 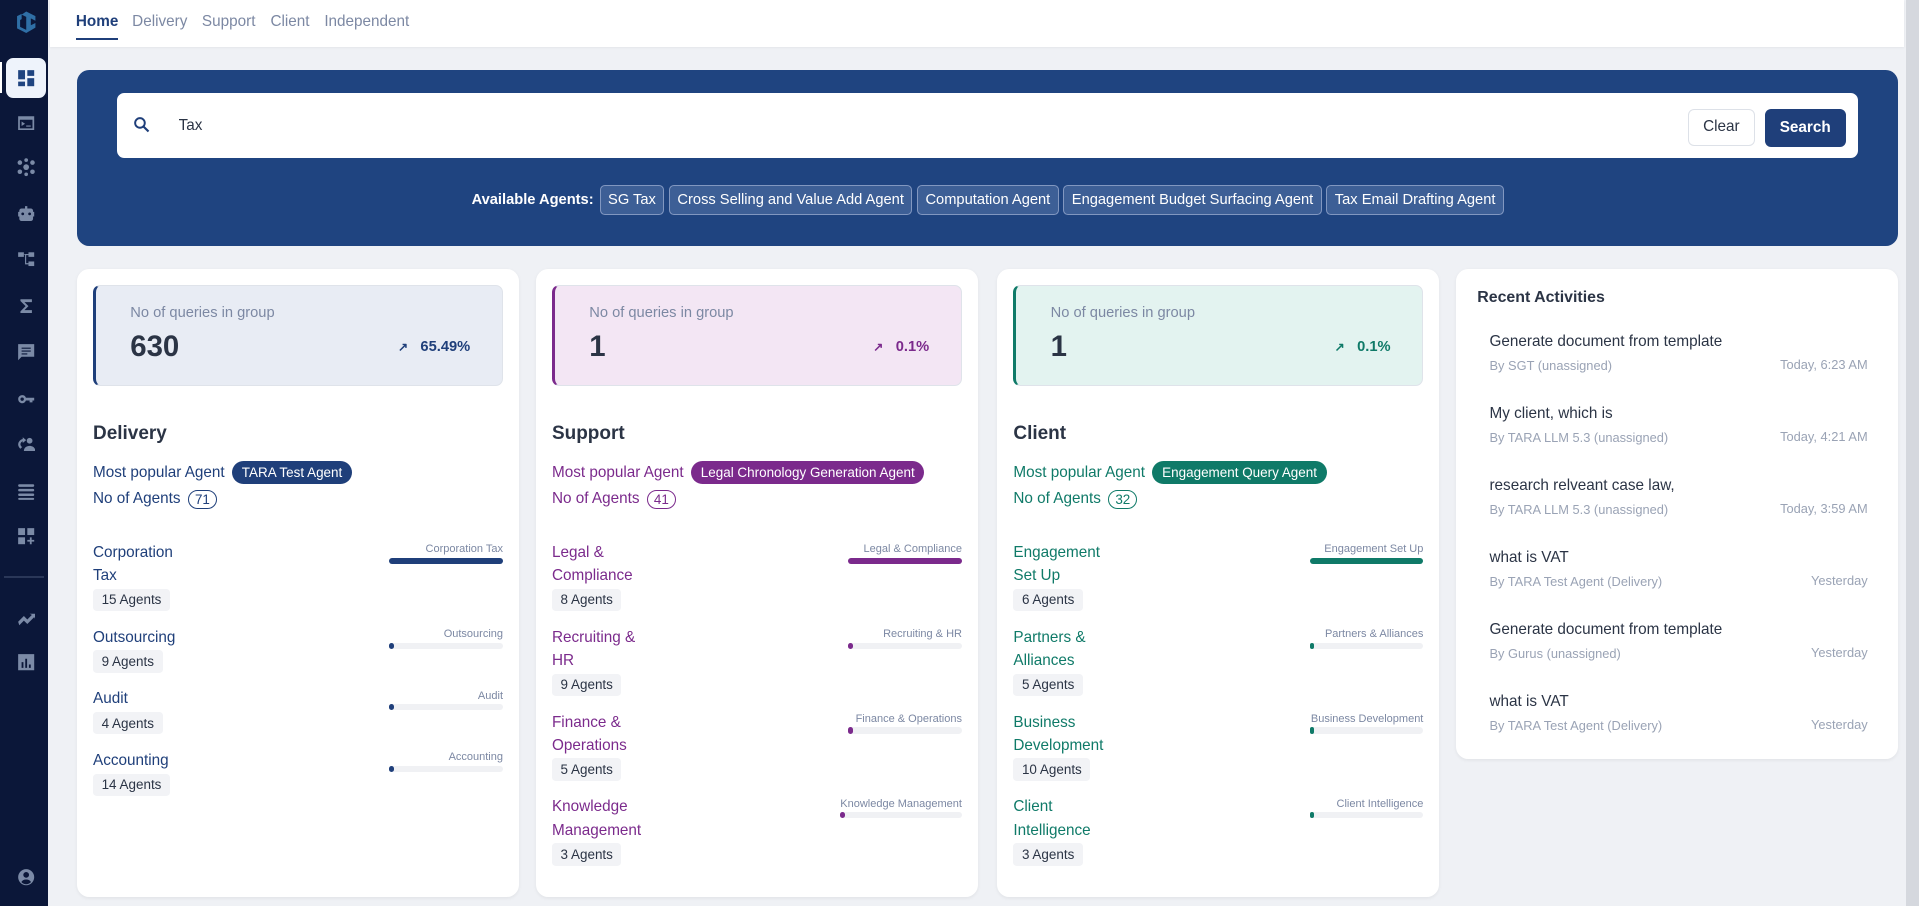 What do you see at coordinates (160, 22) in the screenshot?
I see `tab-delivery: Delivery` at bounding box center [160, 22].